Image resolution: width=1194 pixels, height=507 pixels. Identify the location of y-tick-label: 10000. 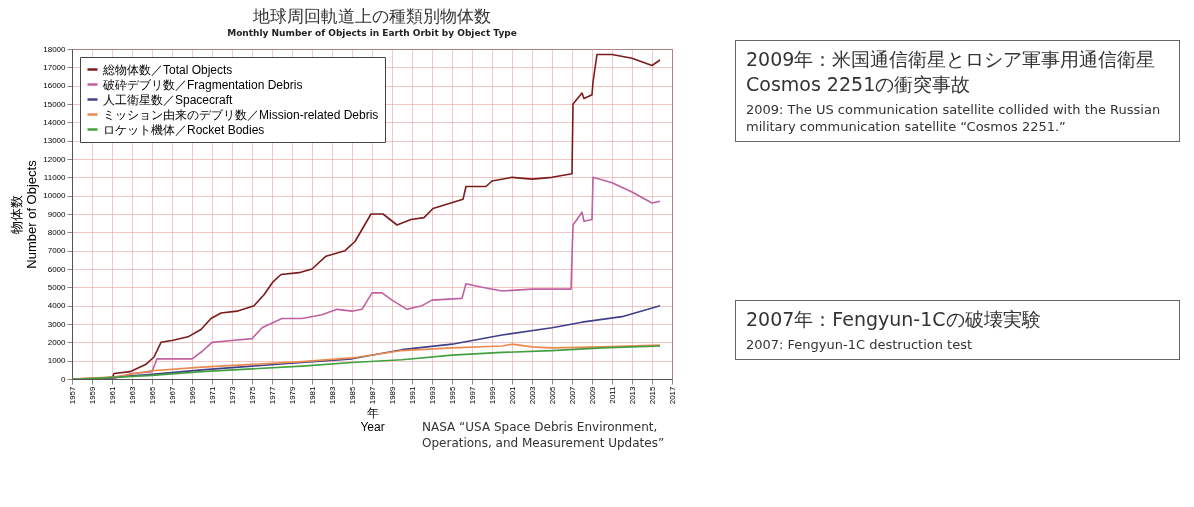
(55, 196).